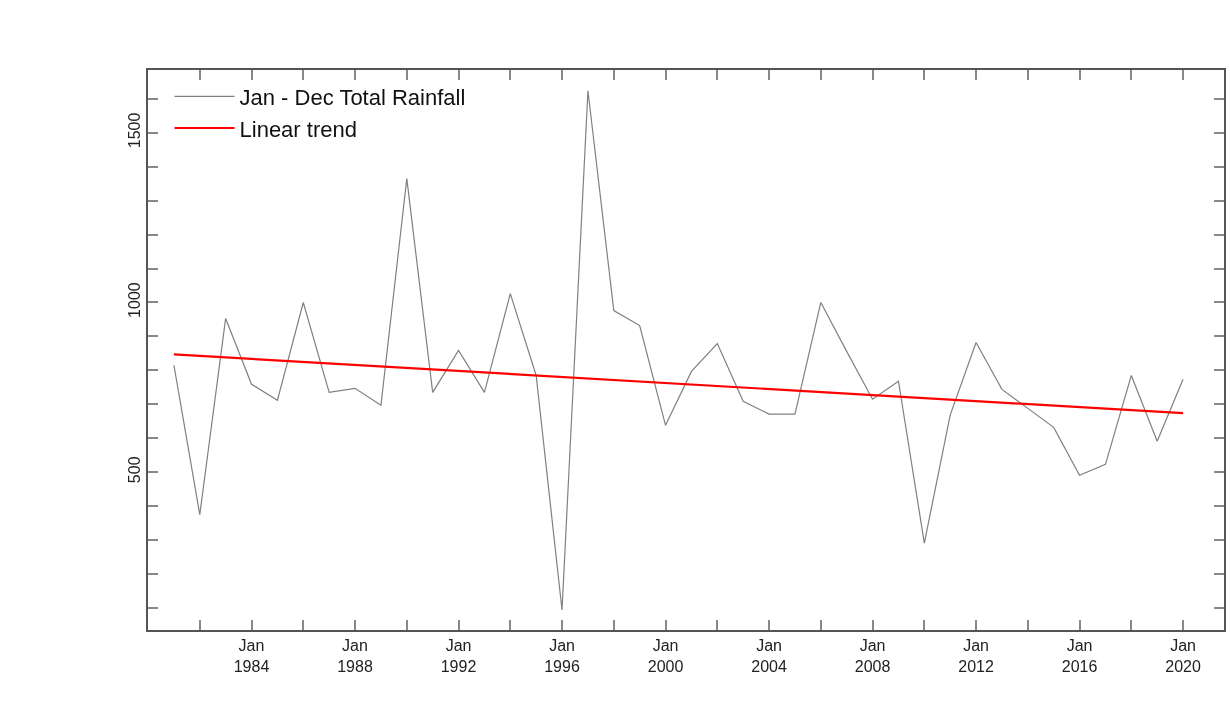 The width and height of the screenshot is (1230, 713). Describe the element at coordinates (1079, 655) in the screenshot. I see `x-tick-label: Jan 2016` at that location.